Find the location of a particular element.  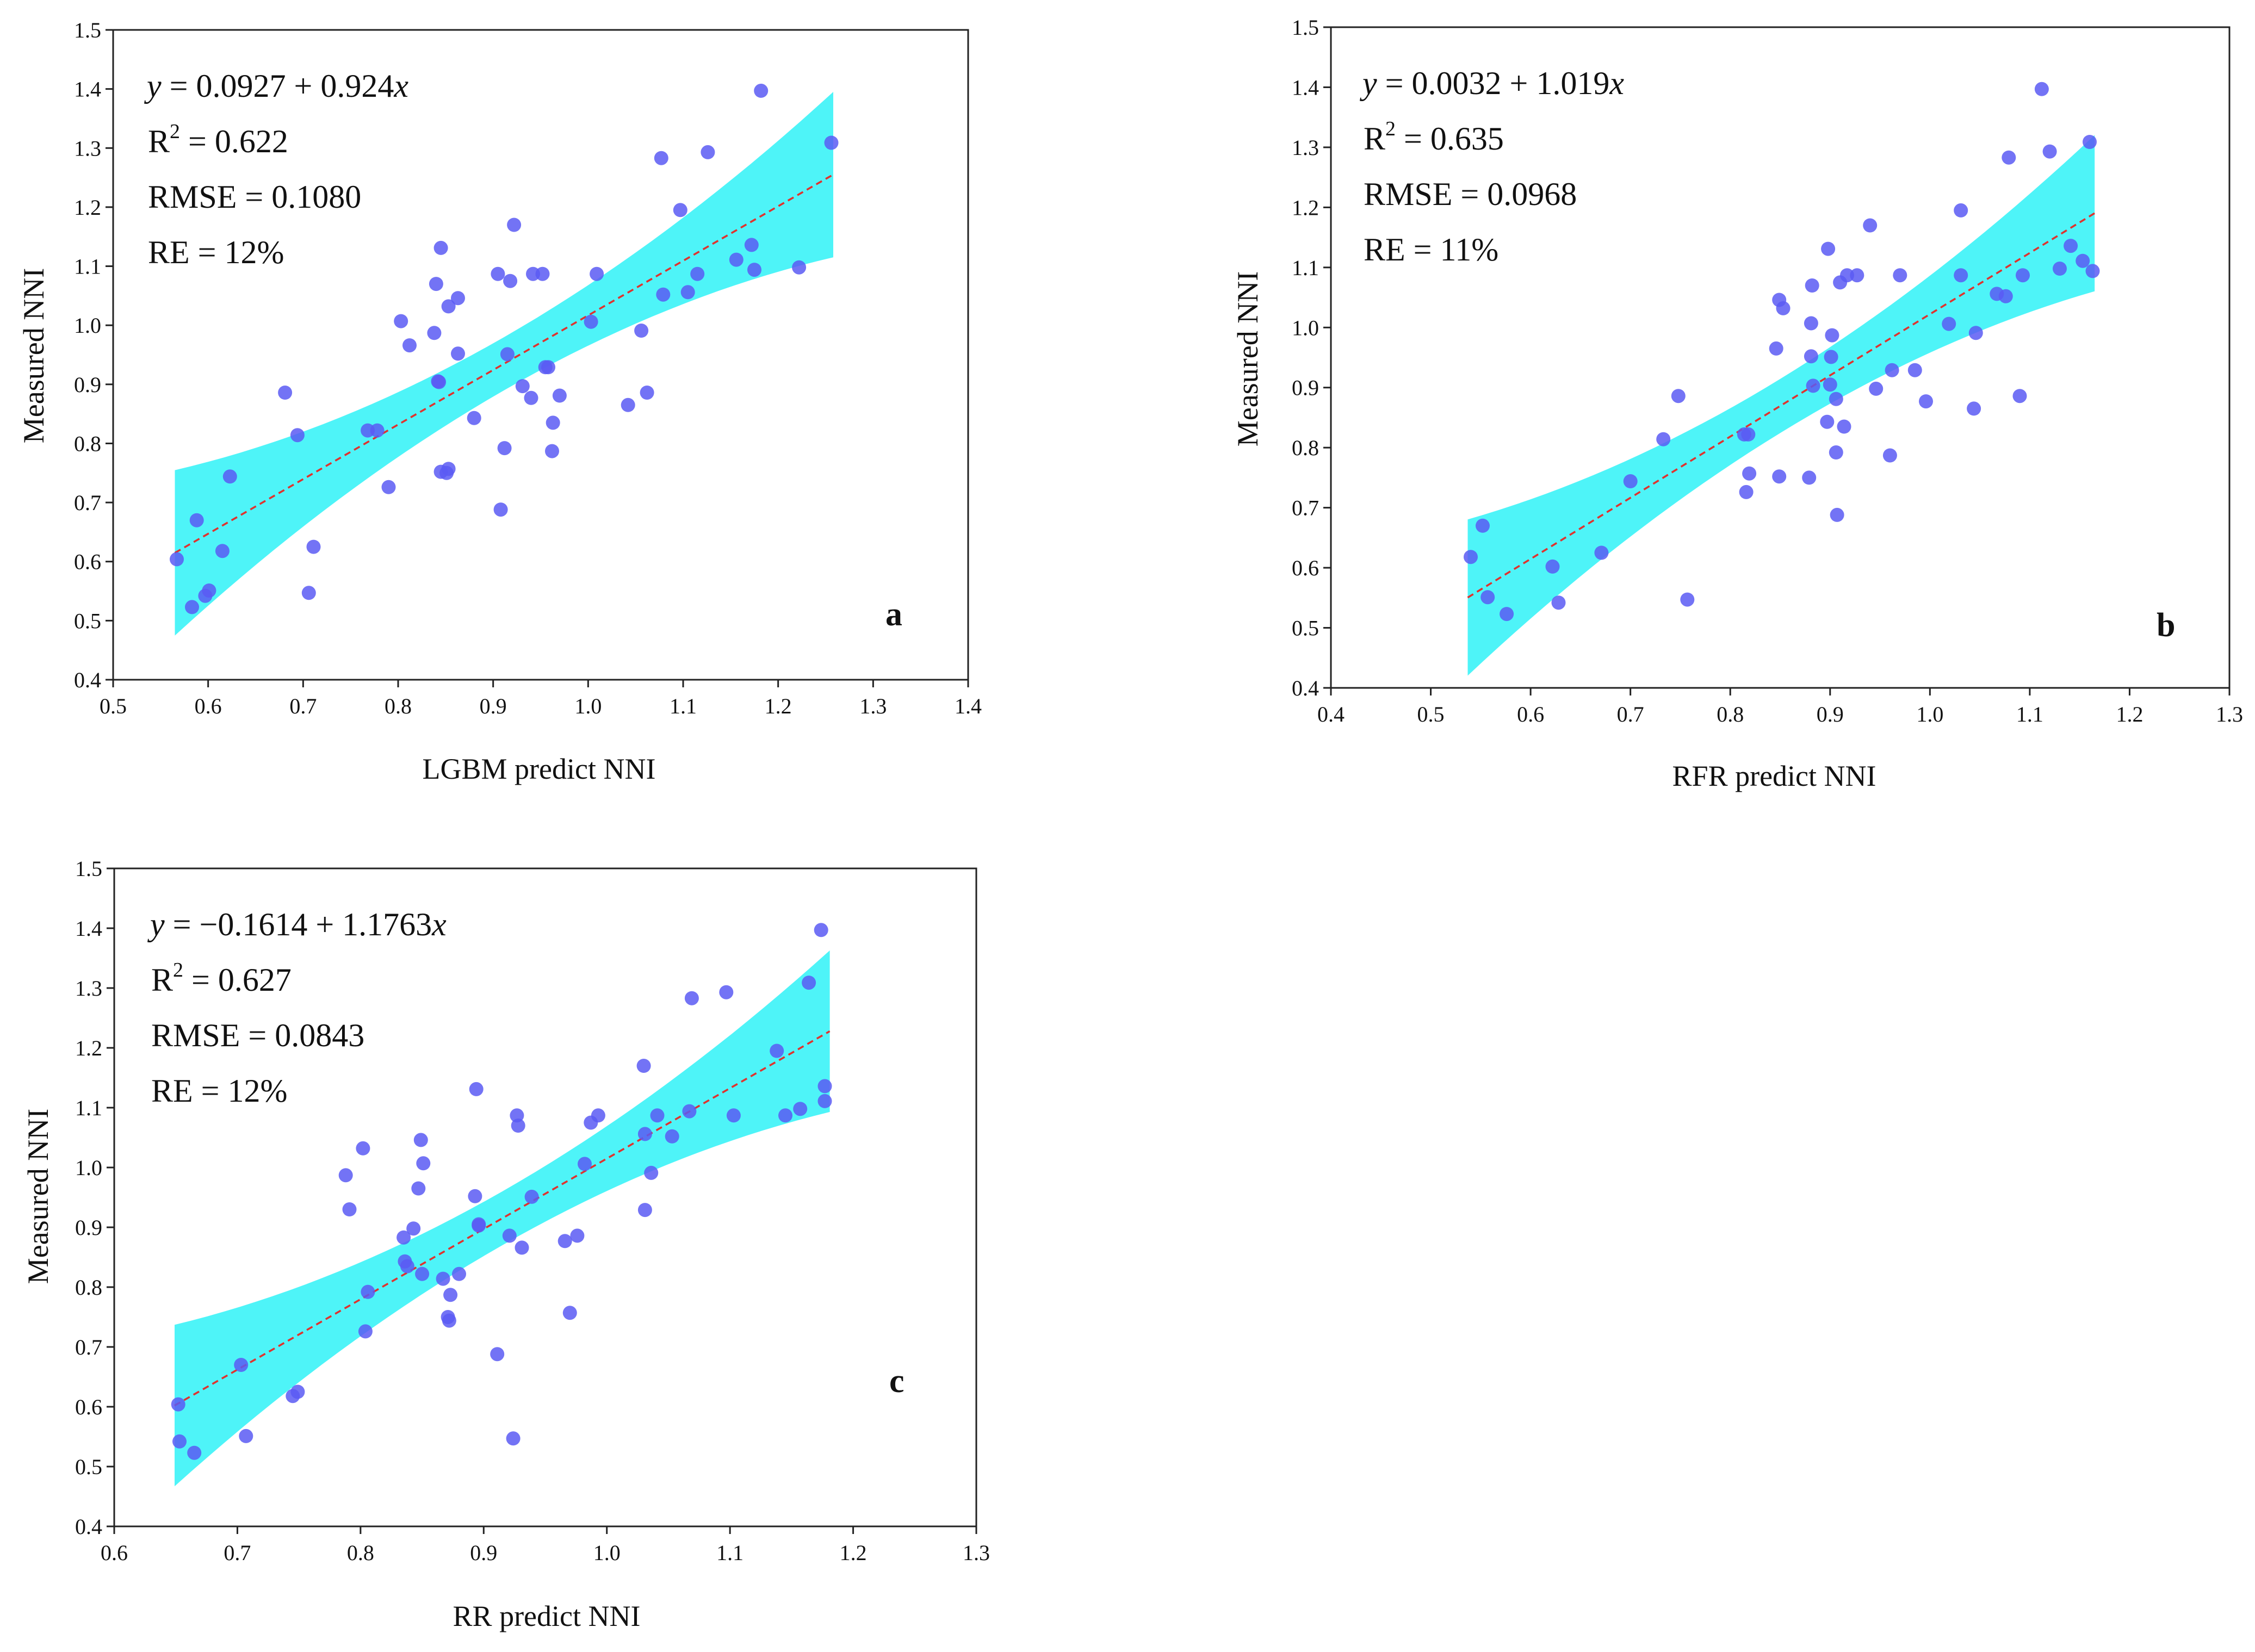

regression-line is located at coordinates (1782, 405).